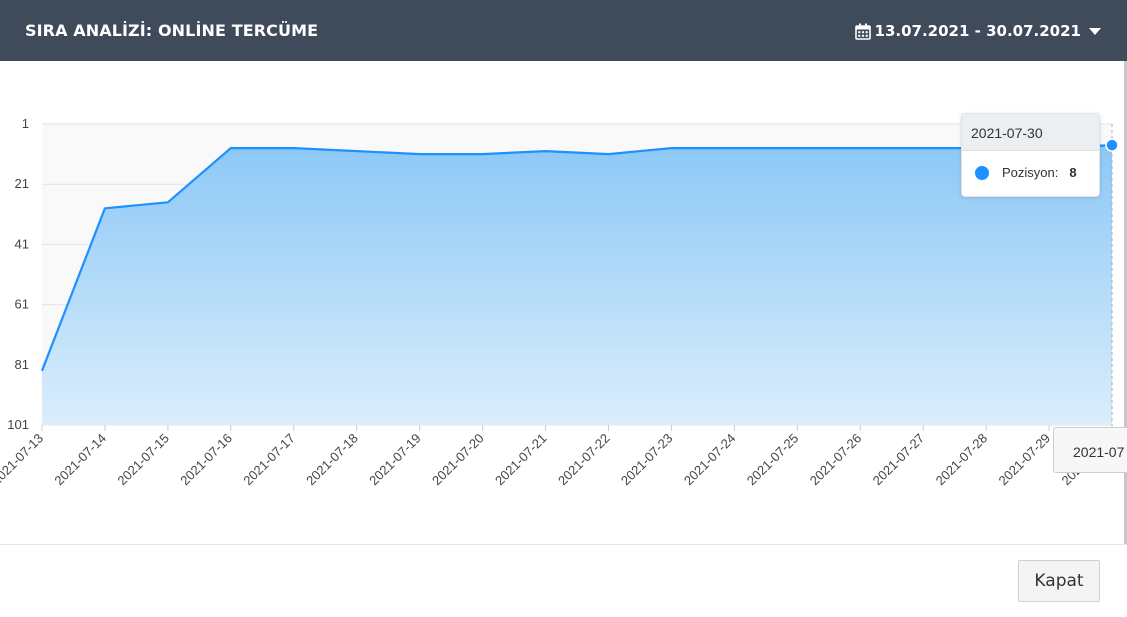 Image resolution: width=1127 pixels, height=617 pixels. What do you see at coordinates (773, 460) in the screenshot?
I see `x-tick-label: 2021-07-25` at bounding box center [773, 460].